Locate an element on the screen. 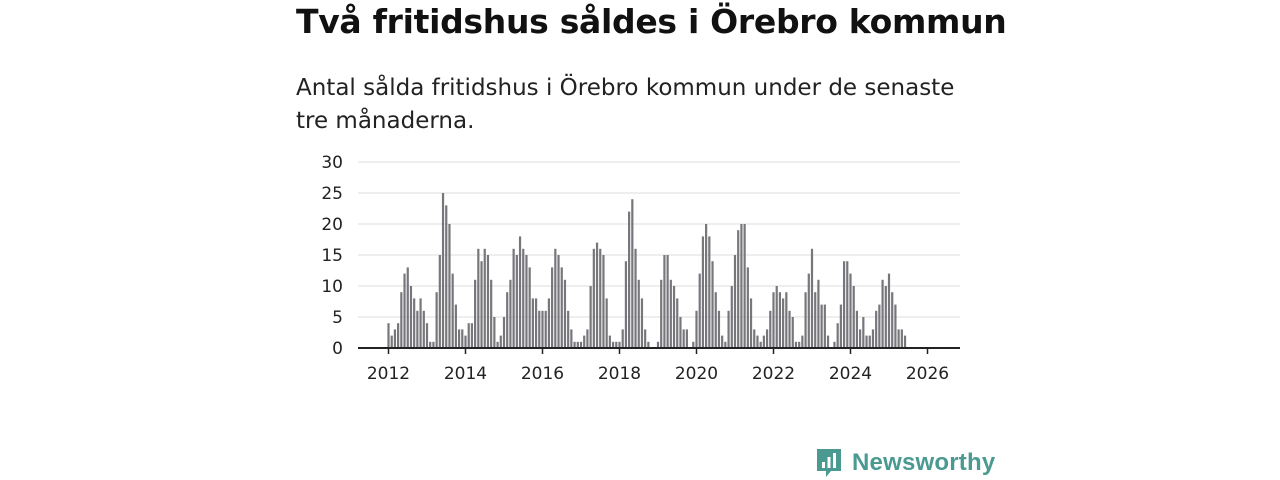  x-tick-label: 2024 is located at coordinates (850, 374).